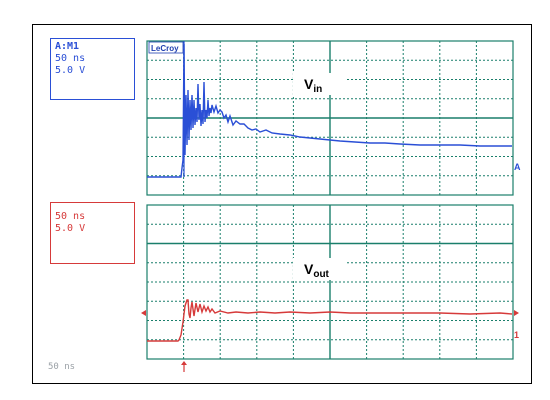 The height and width of the screenshot is (400, 550). I want to click on channel2-volts: 5.0 V, so click(70, 228).